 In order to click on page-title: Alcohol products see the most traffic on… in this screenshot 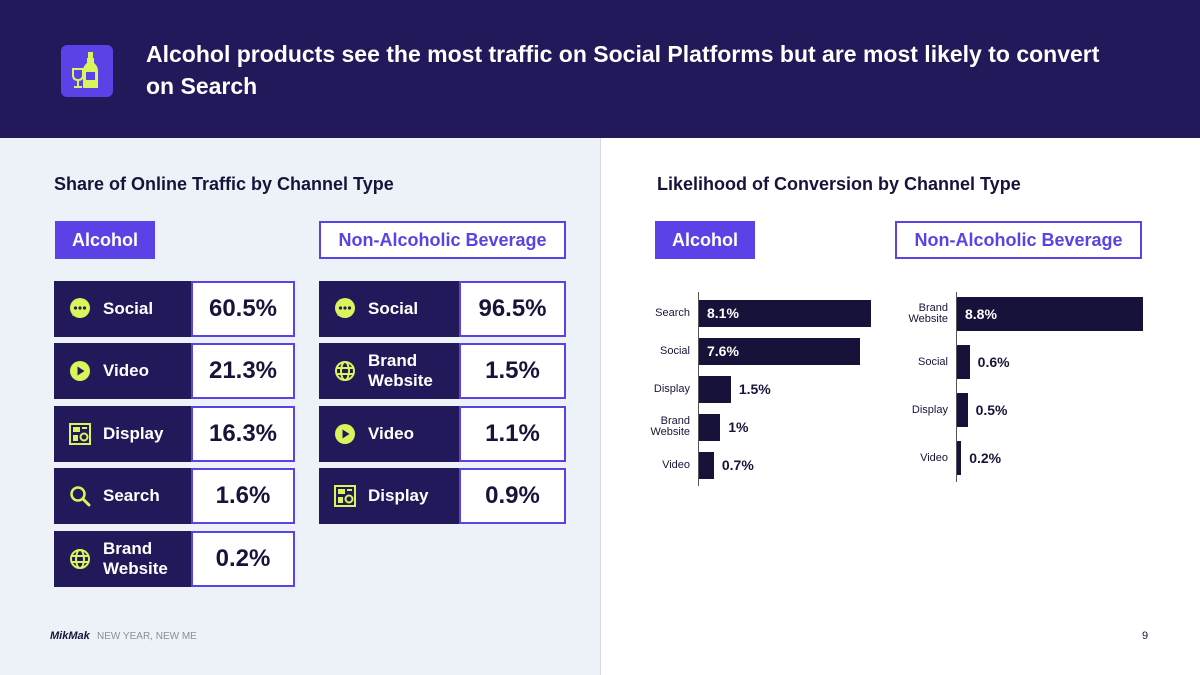, I will do `click(623, 70)`.